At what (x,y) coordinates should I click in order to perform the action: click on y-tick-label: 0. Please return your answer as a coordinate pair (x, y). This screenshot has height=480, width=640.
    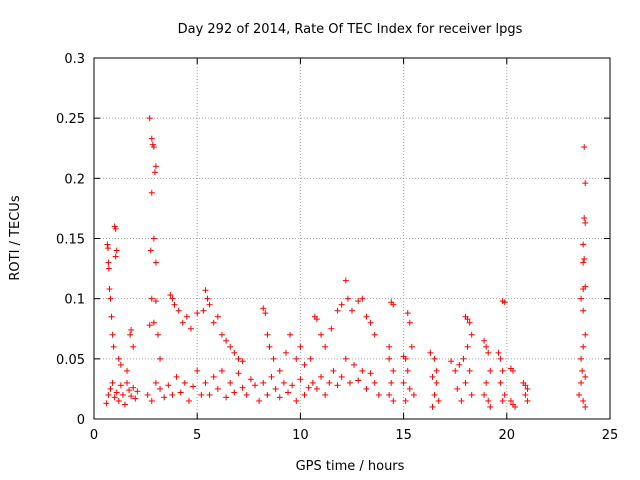
    Looking at the image, I should click on (81, 420).